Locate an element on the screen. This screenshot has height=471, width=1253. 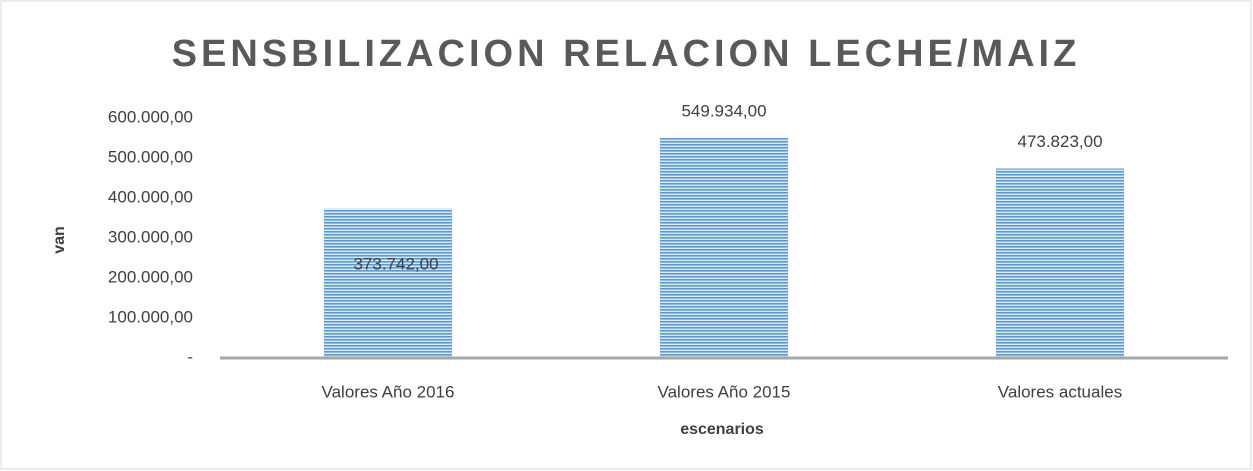
chart-title: SENSBILIZACION RELACION LECHE/MAIZ is located at coordinates (626, 54).